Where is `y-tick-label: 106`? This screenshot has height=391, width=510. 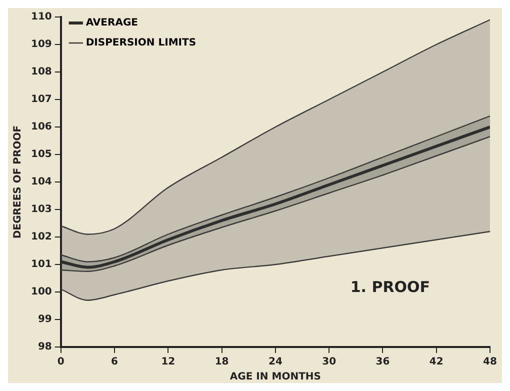
y-tick-label: 106 is located at coordinates (41, 127).